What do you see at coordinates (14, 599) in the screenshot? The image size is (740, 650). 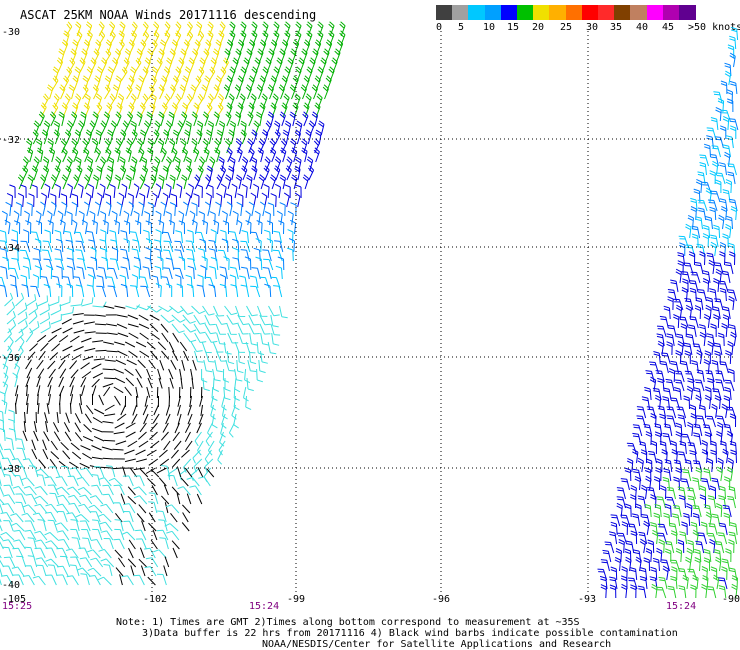 I see `lon-tick-label: -105` at bounding box center [14, 599].